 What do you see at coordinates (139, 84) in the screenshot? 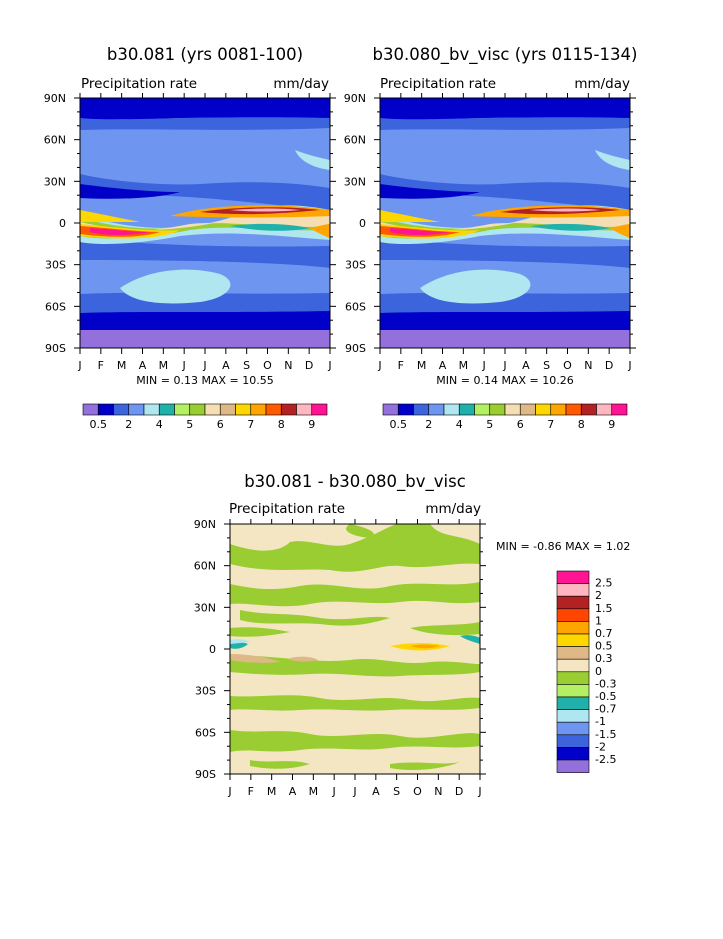
I see `panel-1-subtitle: Precipitation rate` at bounding box center [139, 84].